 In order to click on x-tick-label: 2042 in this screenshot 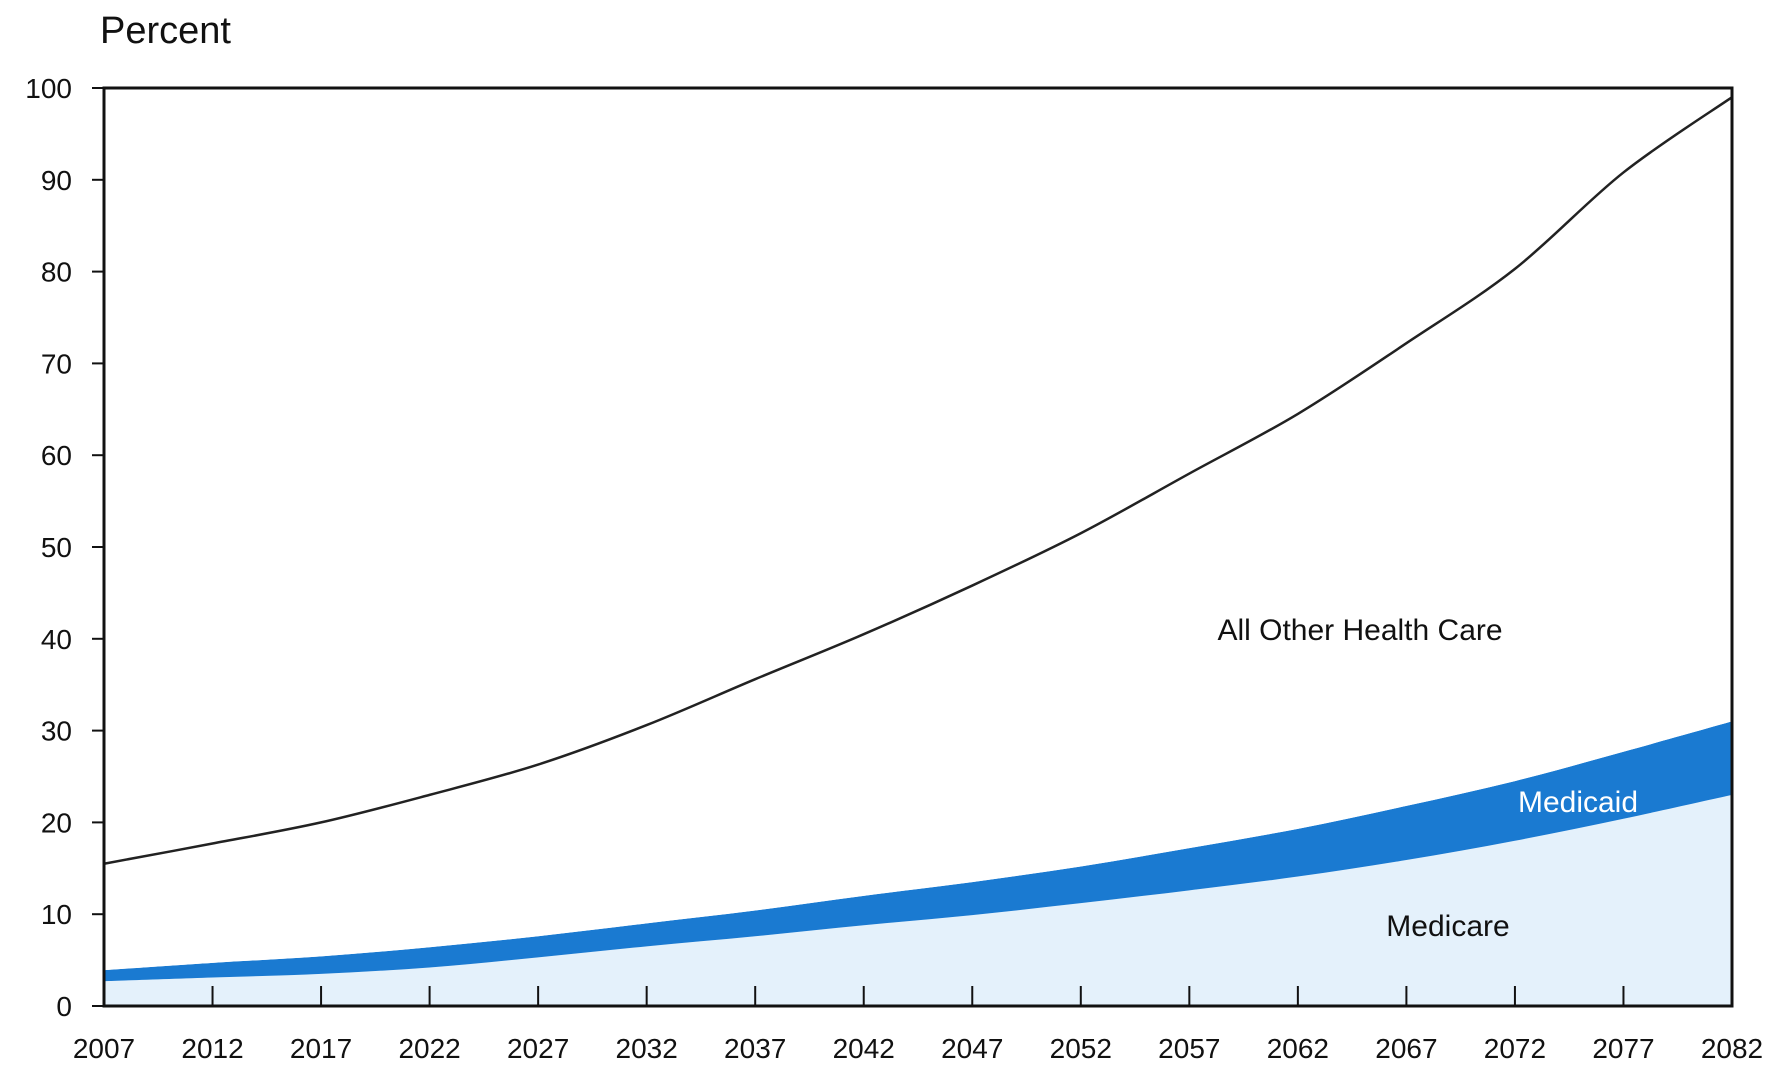, I will do `click(864, 1048)`.